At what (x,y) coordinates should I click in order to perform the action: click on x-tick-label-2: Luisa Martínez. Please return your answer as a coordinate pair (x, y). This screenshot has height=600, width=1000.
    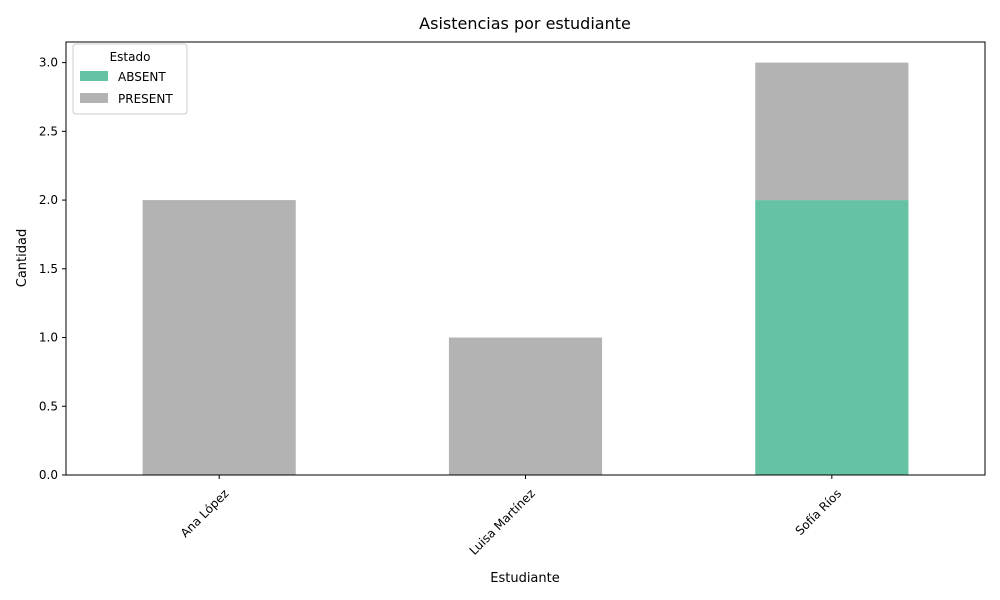
    Looking at the image, I should click on (502, 521).